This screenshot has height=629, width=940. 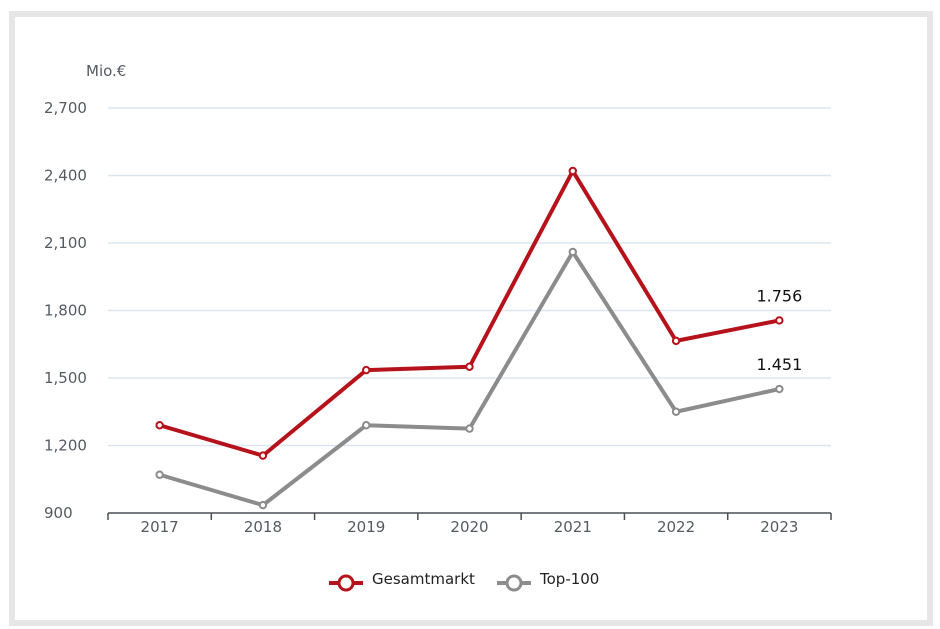 I want to click on x-axis: 2017 2018 2019 2020 2021 2022 2023, so click(x=469, y=524).